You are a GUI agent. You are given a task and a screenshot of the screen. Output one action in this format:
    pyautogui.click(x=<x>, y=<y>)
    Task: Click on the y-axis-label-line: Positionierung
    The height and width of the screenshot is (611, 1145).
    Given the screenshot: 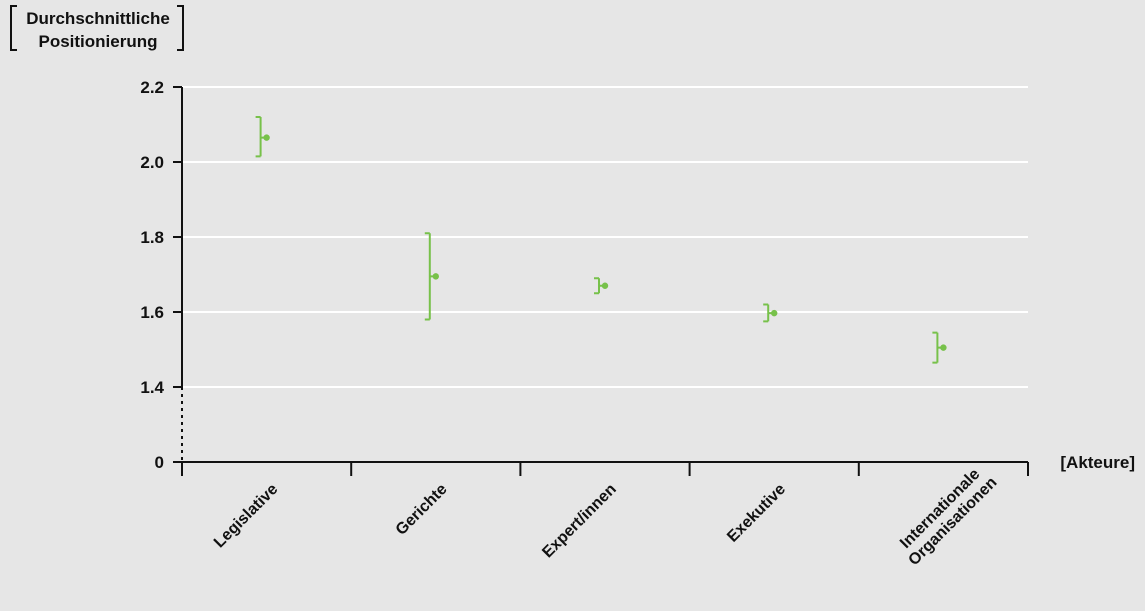 What is the action you would take?
    pyautogui.click(x=98, y=41)
    